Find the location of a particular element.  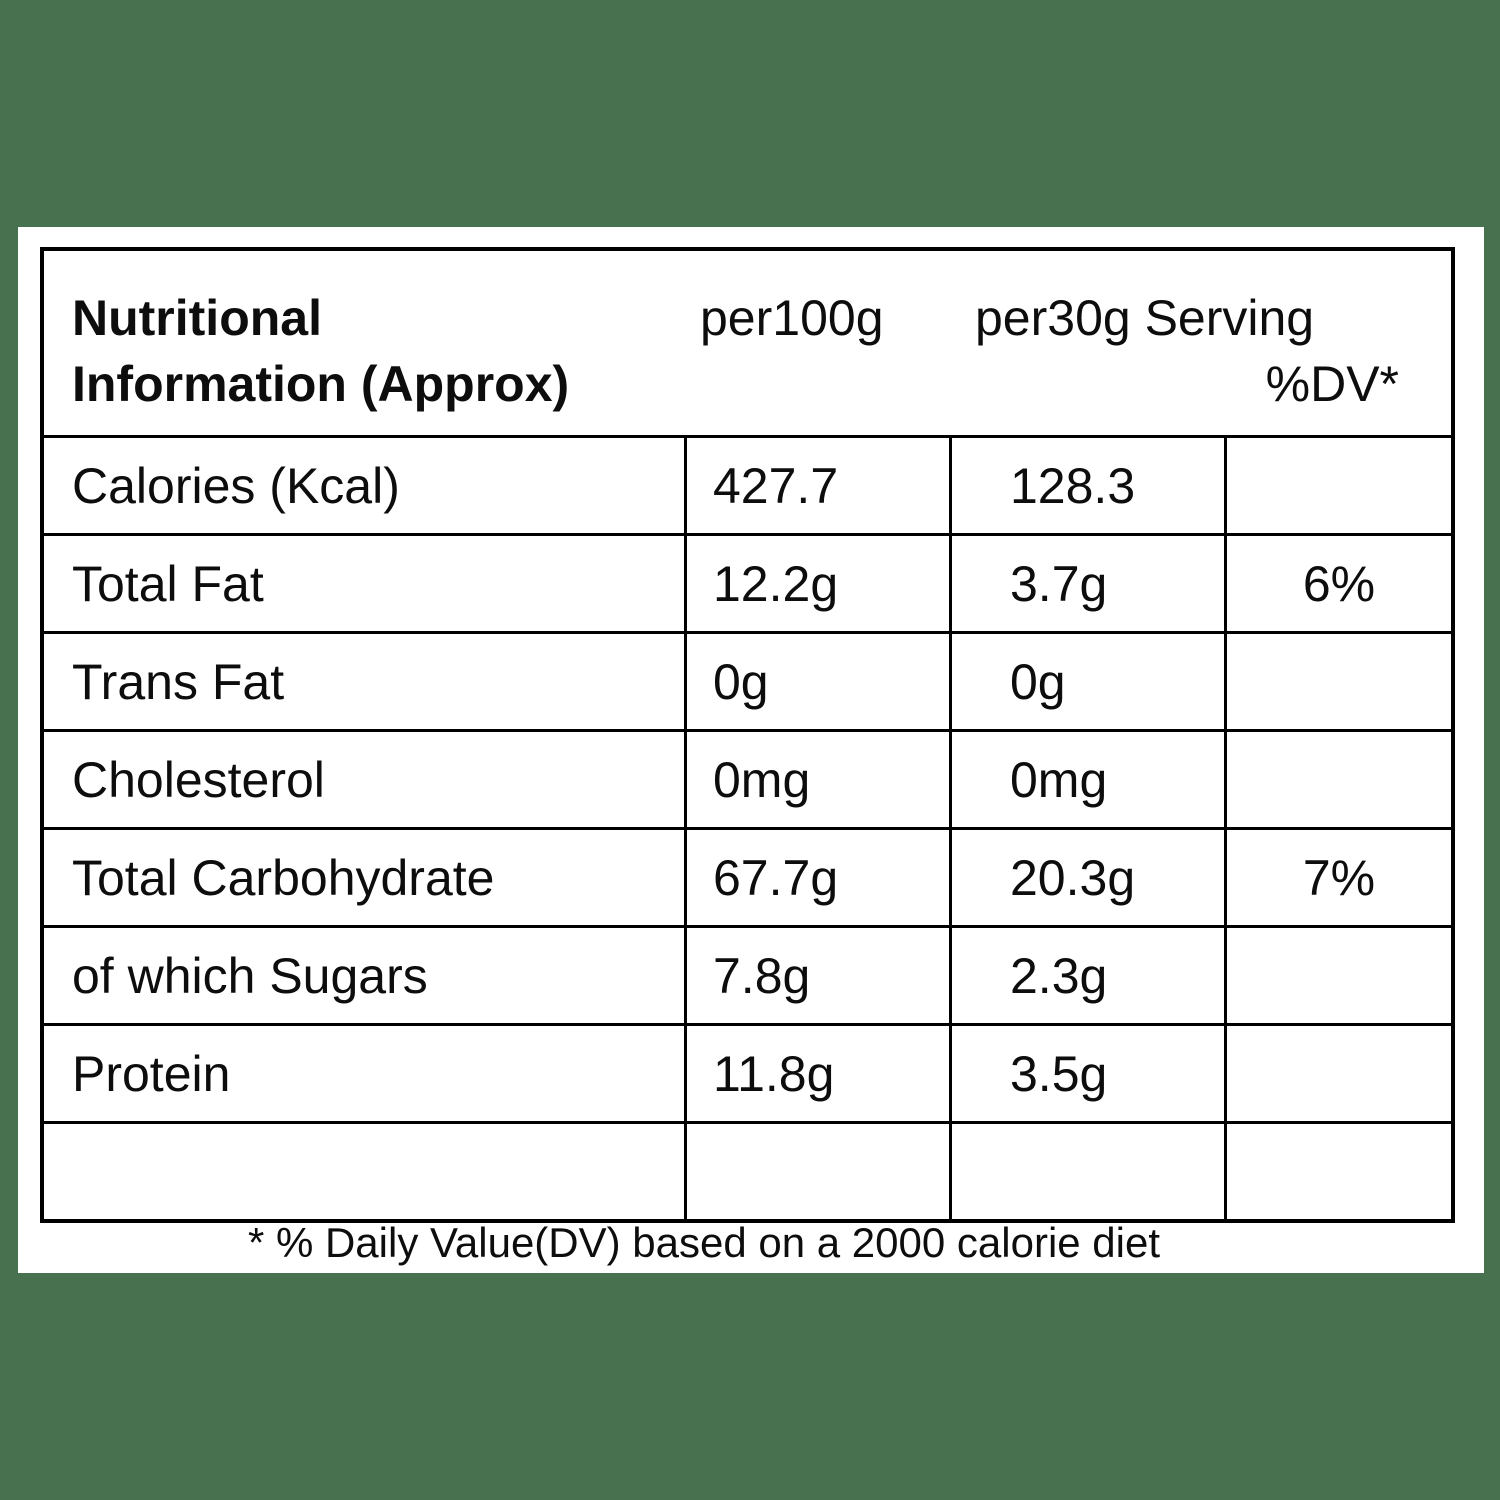

row-label-calories: Calories (Kcal) is located at coordinates (364, 484).